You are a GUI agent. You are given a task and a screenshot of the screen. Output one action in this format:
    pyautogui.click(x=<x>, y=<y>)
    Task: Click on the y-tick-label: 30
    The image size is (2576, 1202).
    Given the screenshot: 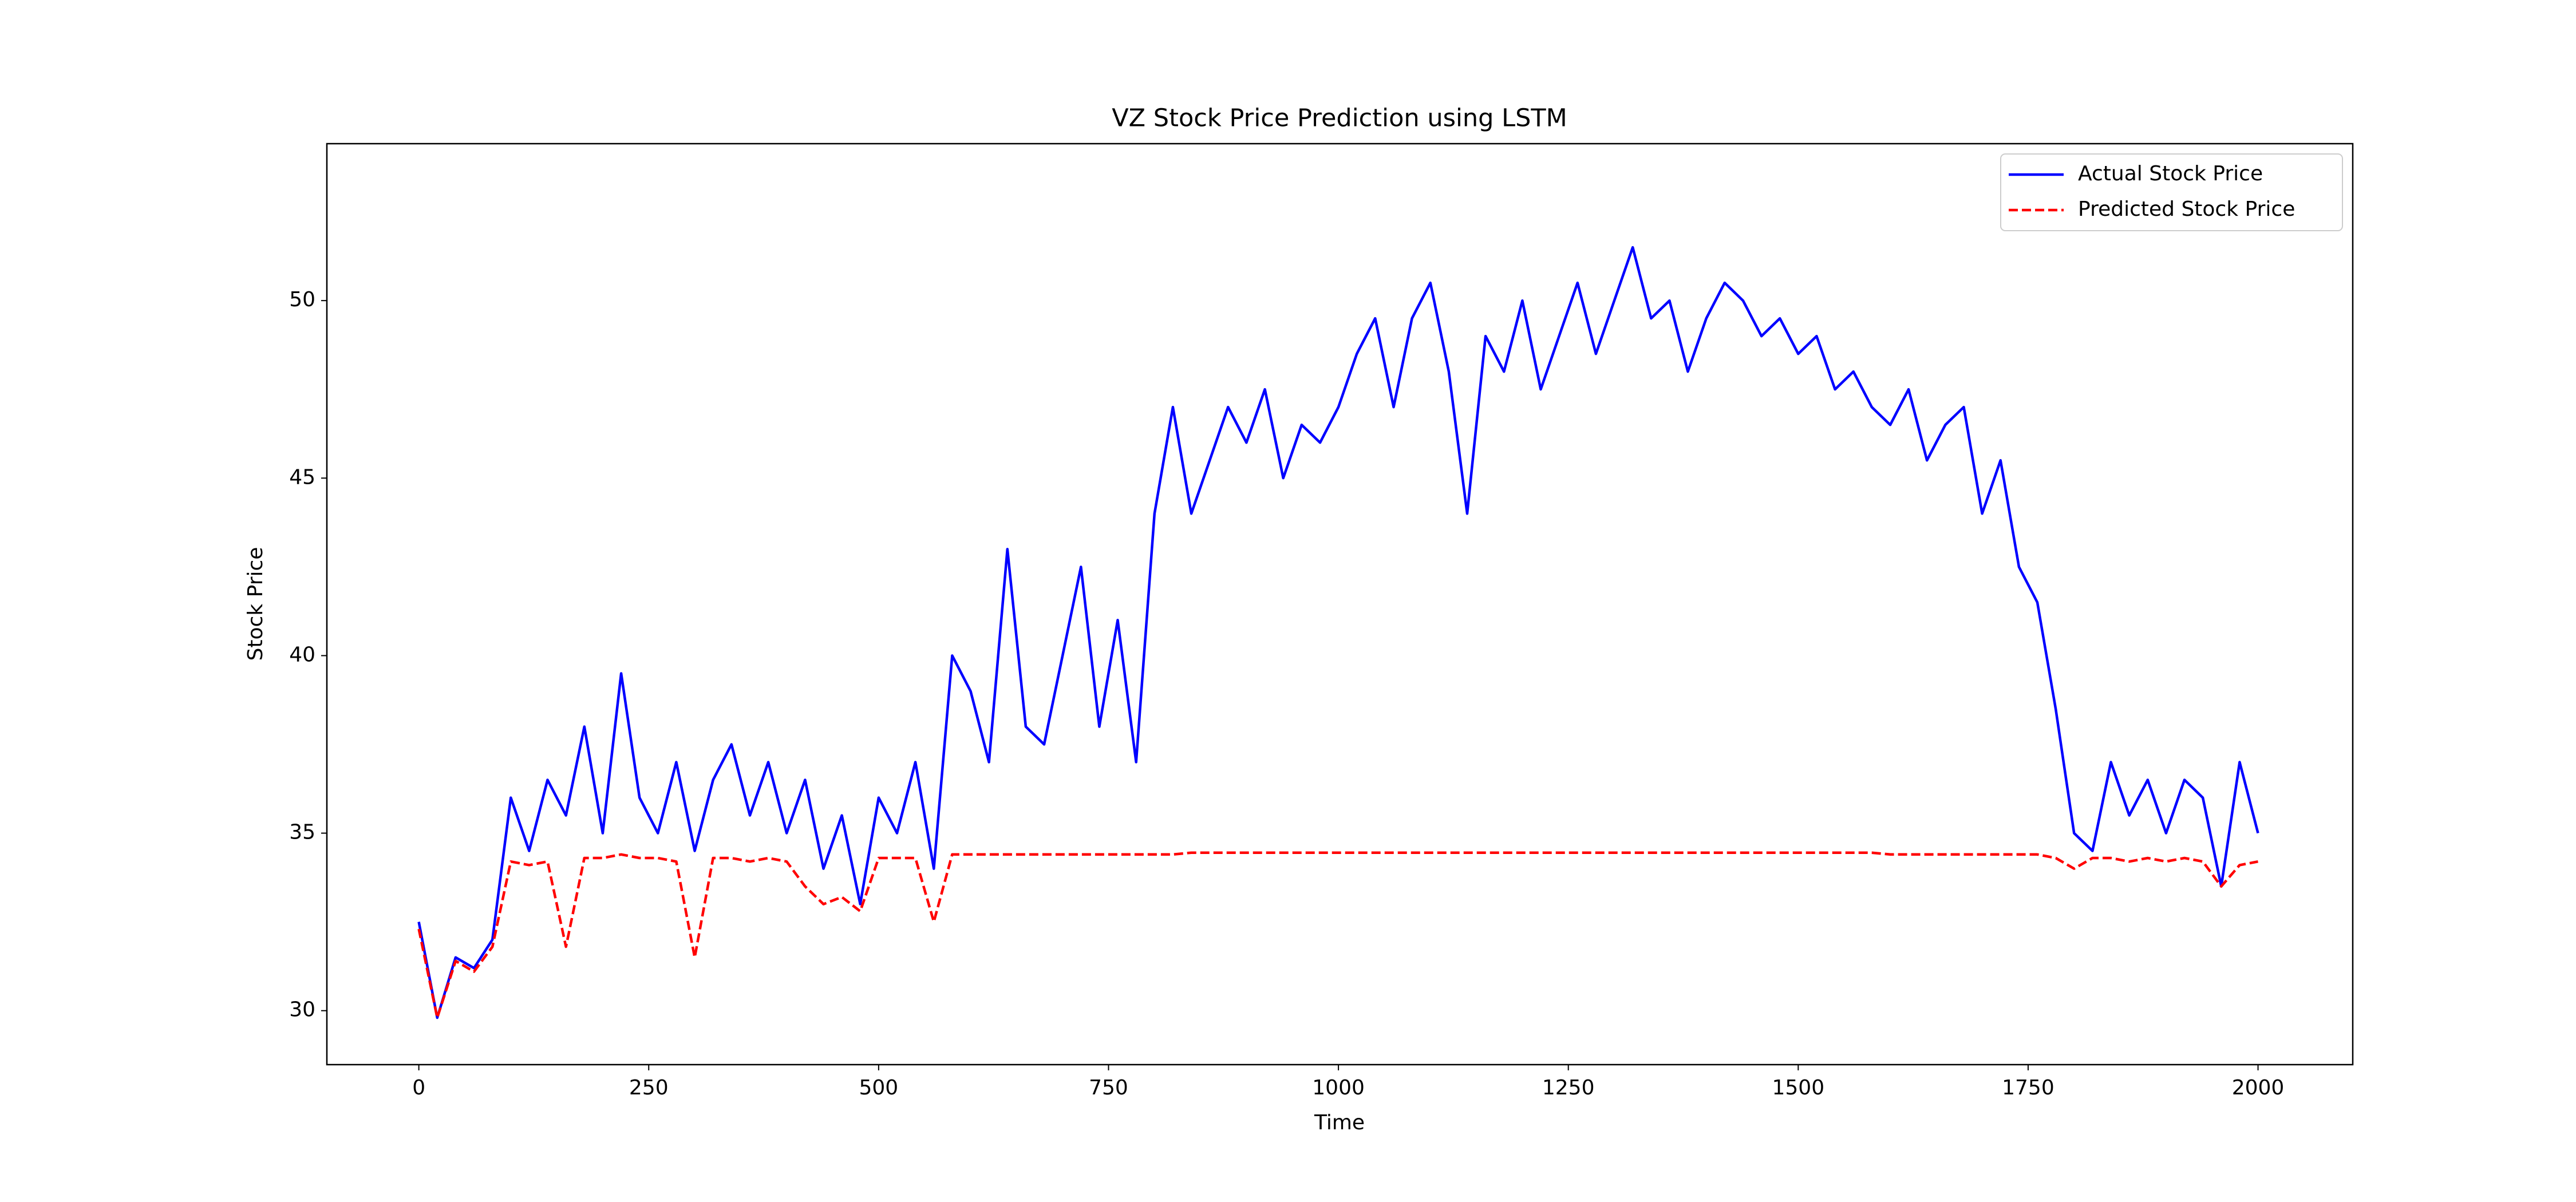 What is the action you would take?
    pyautogui.click(x=302, y=1010)
    